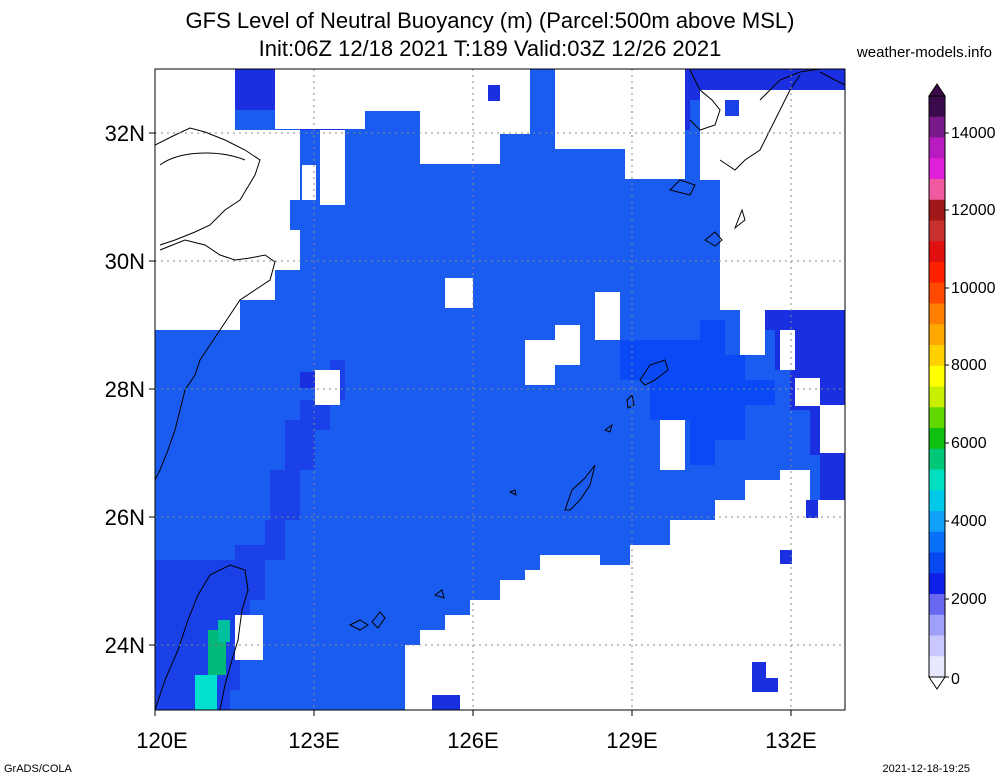 The image size is (1000, 779). I want to click on colorbar-label: 14000, so click(973, 133).